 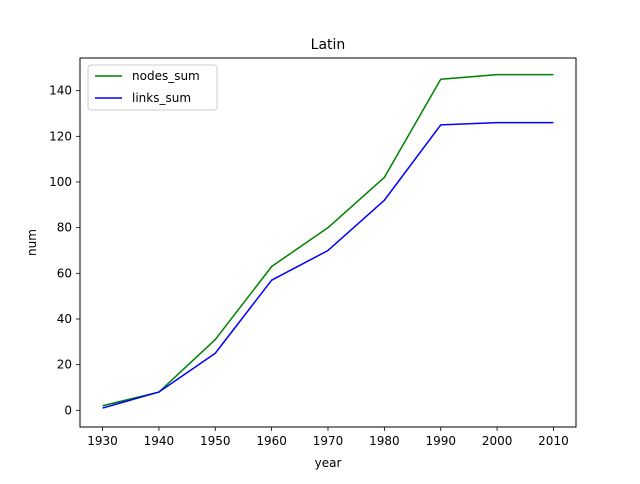 I want to click on legend: nodes_sum links_sum, so click(x=152, y=87).